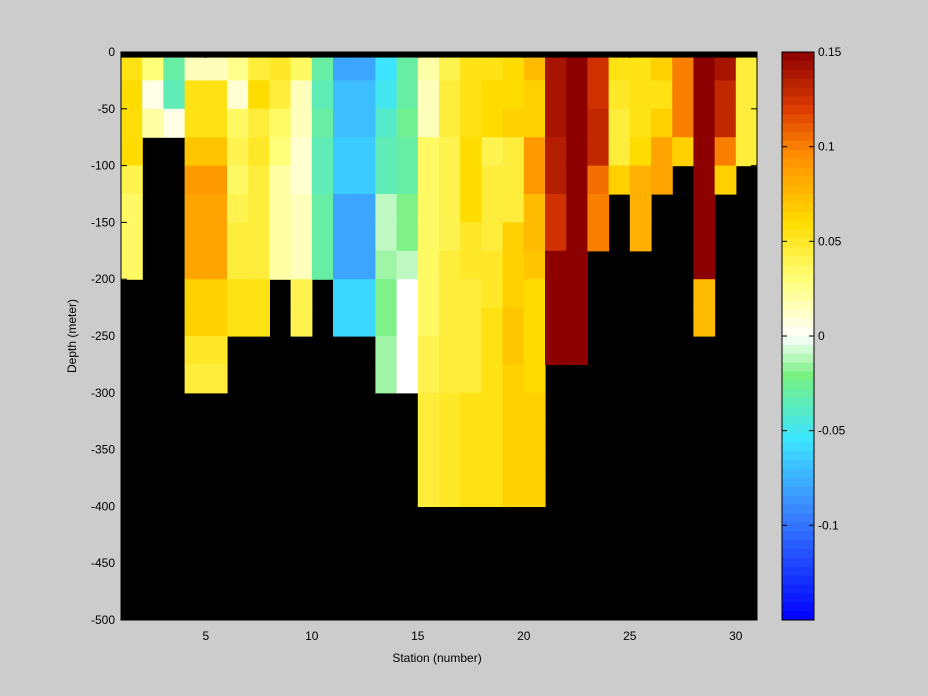  Describe the element at coordinates (832, 431) in the screenshot. I see `colorbar-tick-label: -0.05` at that location.